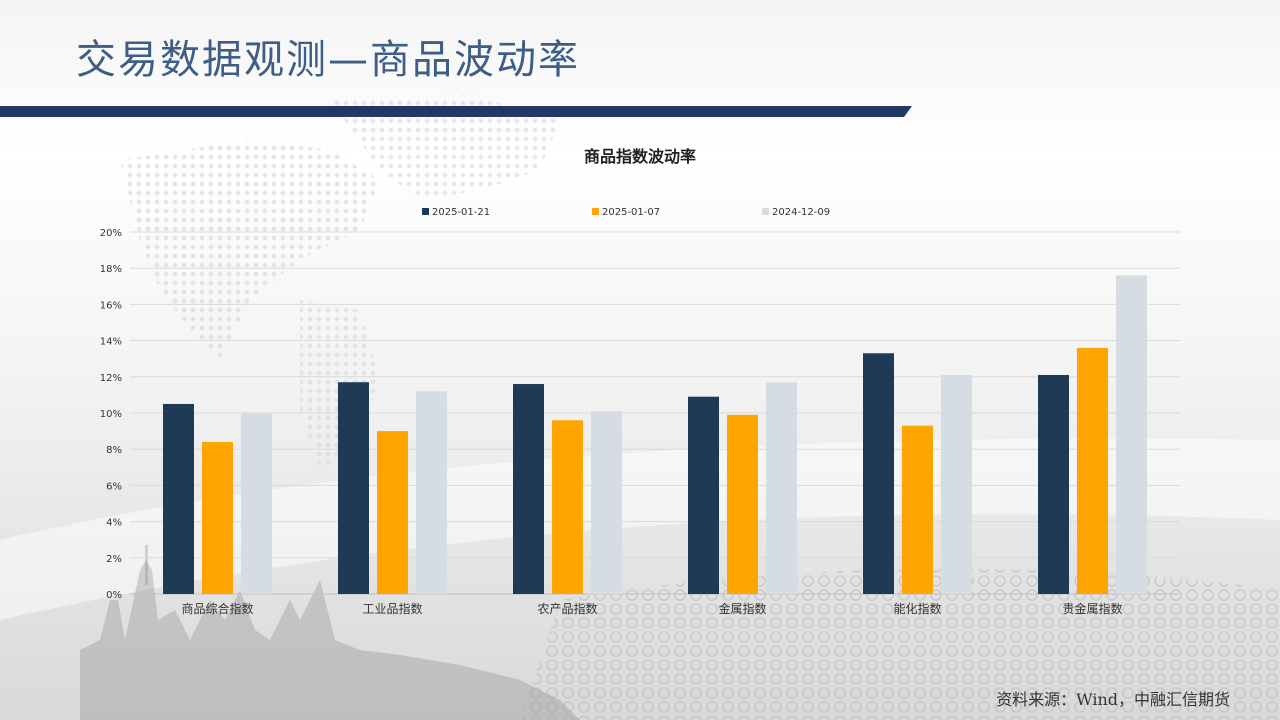  Describe the element at coordinates (1113, 699) in the screenshot. I see `source-note: 资料来源：Wind，中融汇信期货` at that location.